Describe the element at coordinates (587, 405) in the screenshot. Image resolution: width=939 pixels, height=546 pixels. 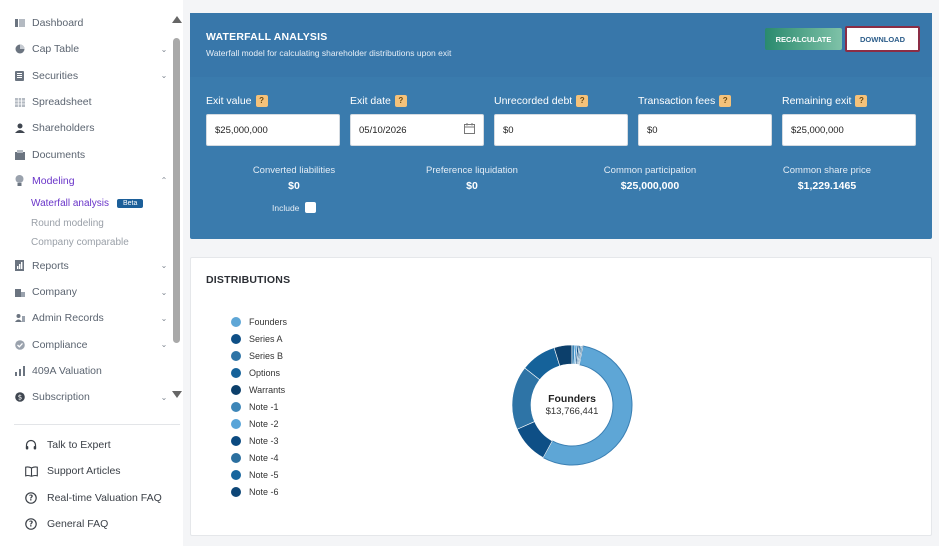
I see `donut-slice-founders` at that location.